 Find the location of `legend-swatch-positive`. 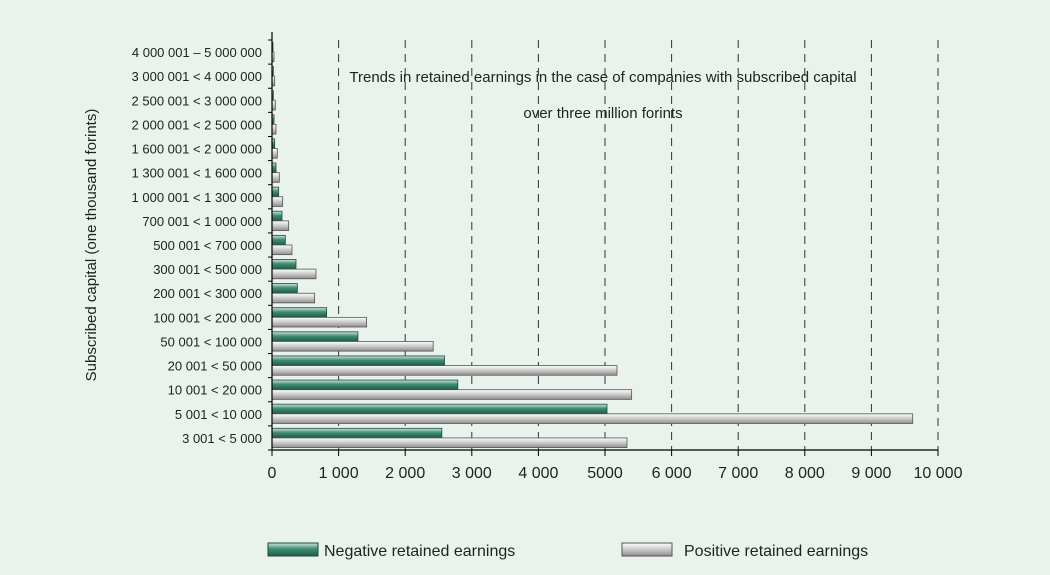

legend-swatch-positive is located at coordinates (647, 549).